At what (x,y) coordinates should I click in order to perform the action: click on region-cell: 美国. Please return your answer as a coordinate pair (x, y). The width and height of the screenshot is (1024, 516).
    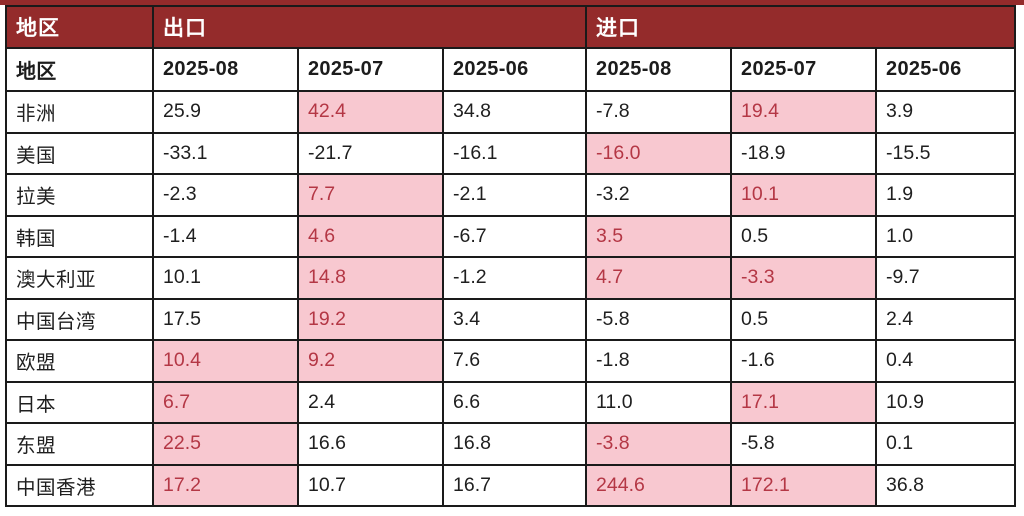
    Looking at the image, I should click on (79, 153).